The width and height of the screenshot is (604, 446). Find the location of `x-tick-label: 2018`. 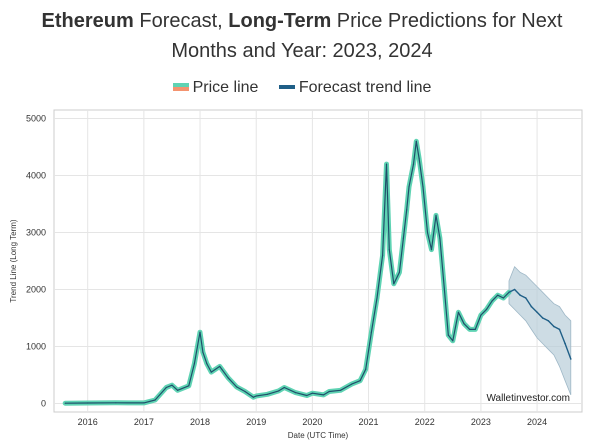

x-tick-label: 2018 is located at coordinates (200, 422).